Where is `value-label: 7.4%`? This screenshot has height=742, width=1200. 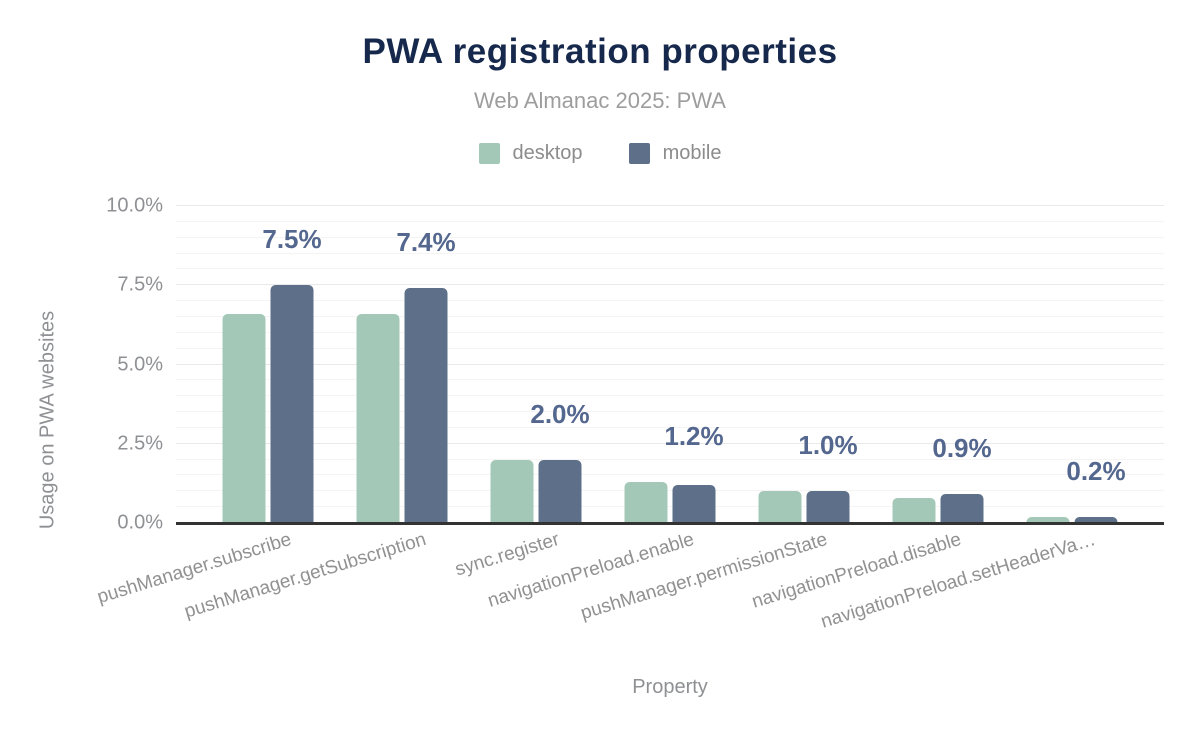
value-label: 7.4% is located at coordinates (426, 242).